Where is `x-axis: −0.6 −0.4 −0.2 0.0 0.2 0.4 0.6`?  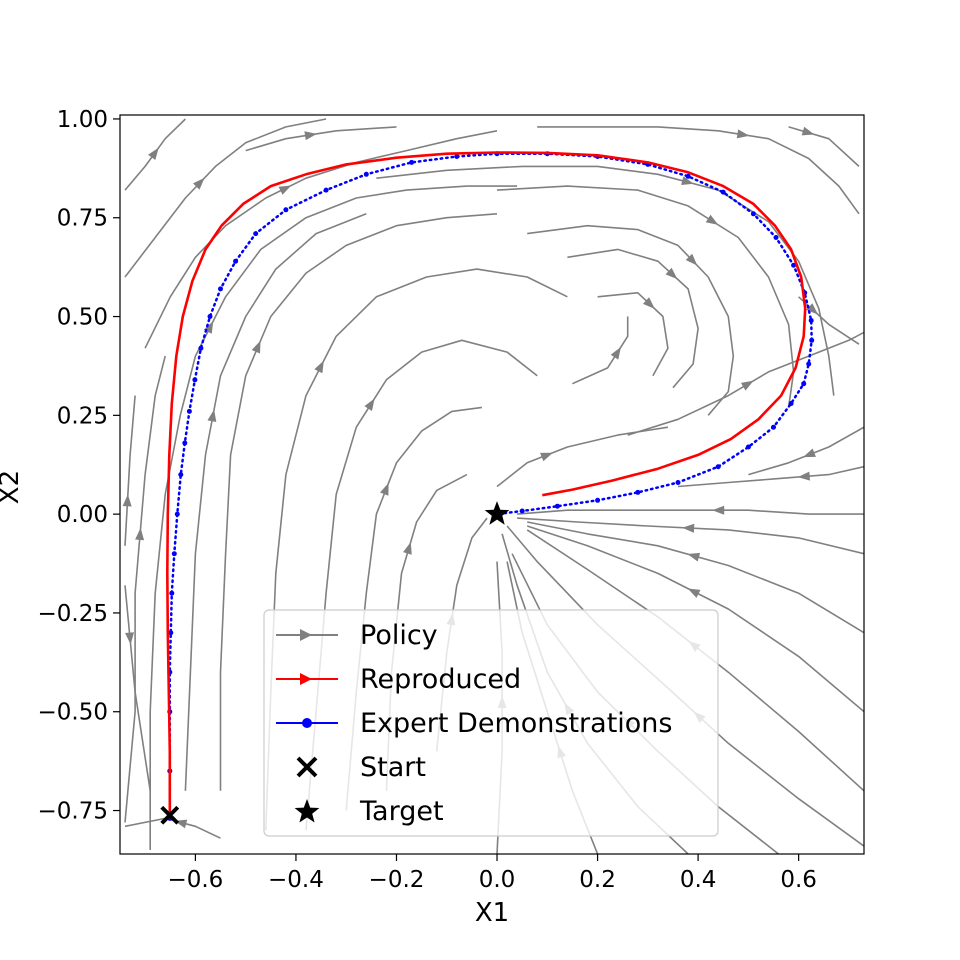
x-axis: −0.6 −0.4 −0.2 0.0 0.2 0.4 0.6 is located at coordinates (492, 873).